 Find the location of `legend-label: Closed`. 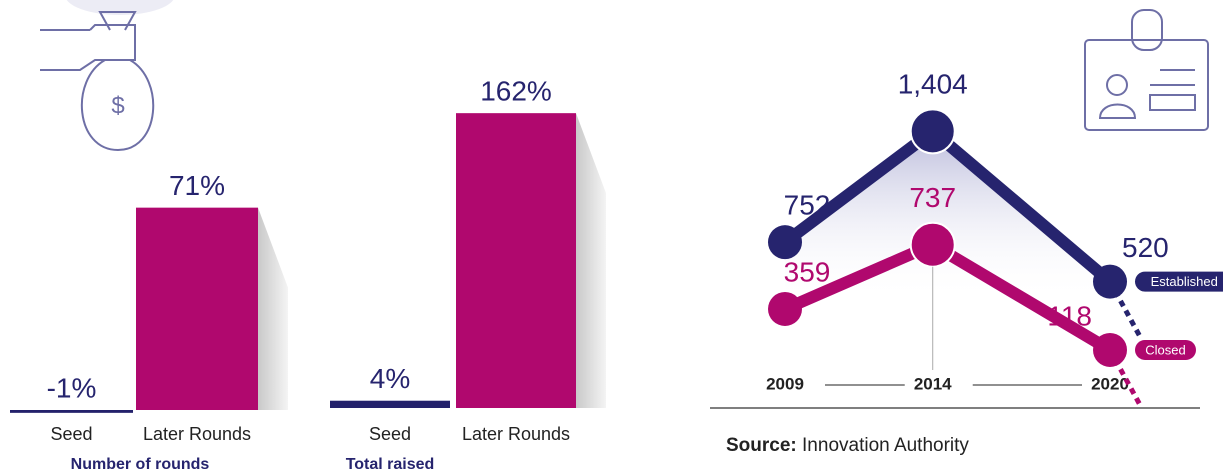

legend-label: Closed is located at coordinates (1165, 349).